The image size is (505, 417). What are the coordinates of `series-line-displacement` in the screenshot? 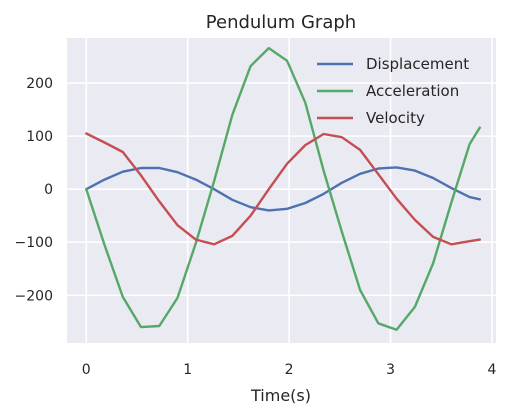 It's located at (283, 189).